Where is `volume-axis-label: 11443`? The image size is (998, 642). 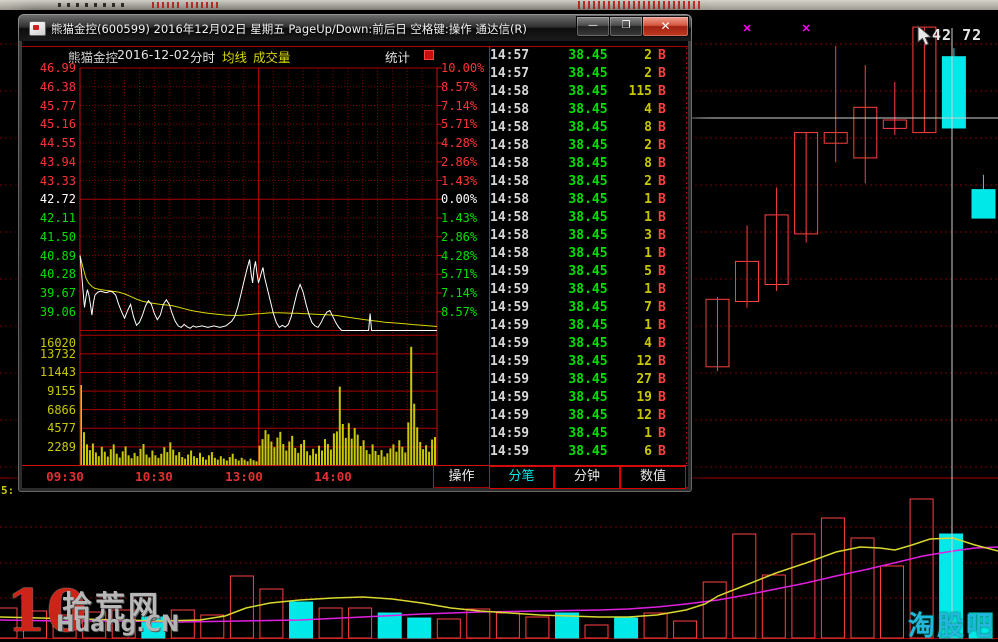 volume-axis-label: 11443 is located at coordinates (57, 372).